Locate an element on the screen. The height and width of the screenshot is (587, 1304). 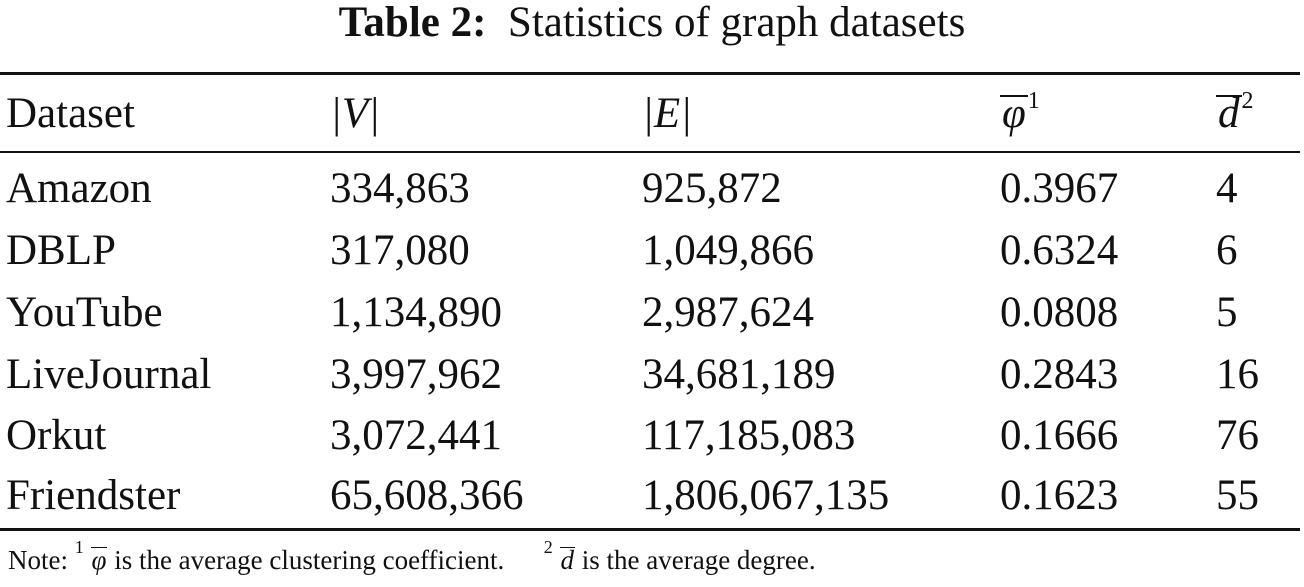
header-edges: |E| is located at coordinates (667, 113).